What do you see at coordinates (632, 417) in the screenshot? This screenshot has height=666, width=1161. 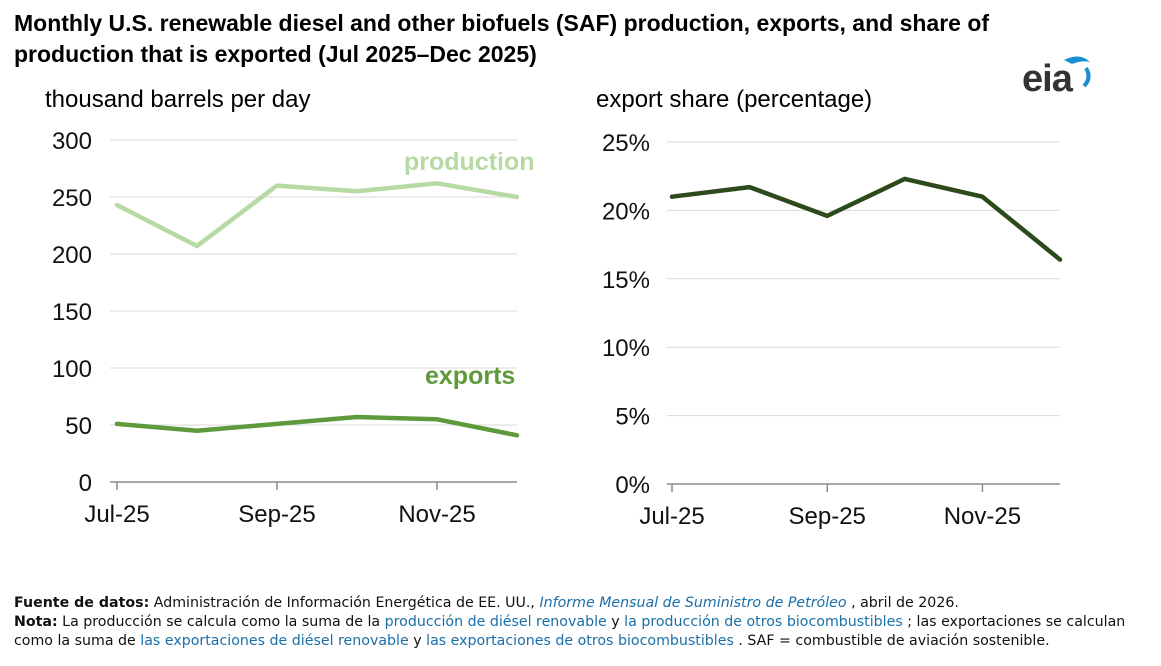 I see `right-ytick-label: 5%` at bounding box center [632, 417].